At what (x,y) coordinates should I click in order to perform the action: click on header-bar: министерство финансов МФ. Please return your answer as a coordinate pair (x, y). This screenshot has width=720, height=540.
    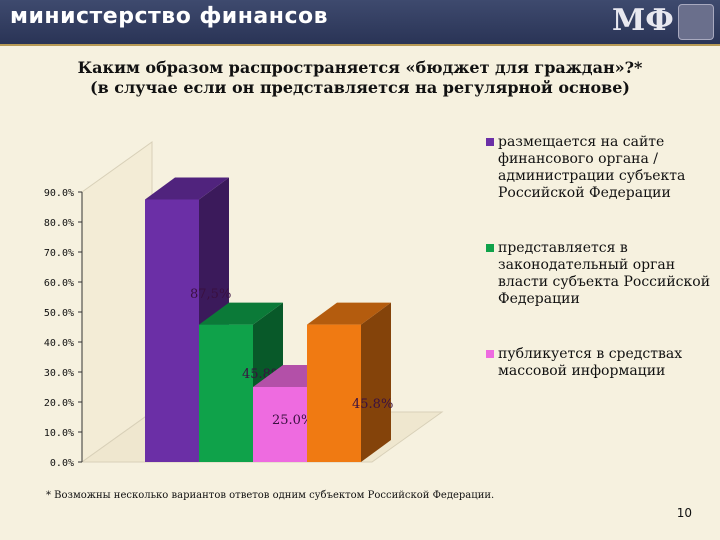
    Looking at the image, I should click on (360, 23).